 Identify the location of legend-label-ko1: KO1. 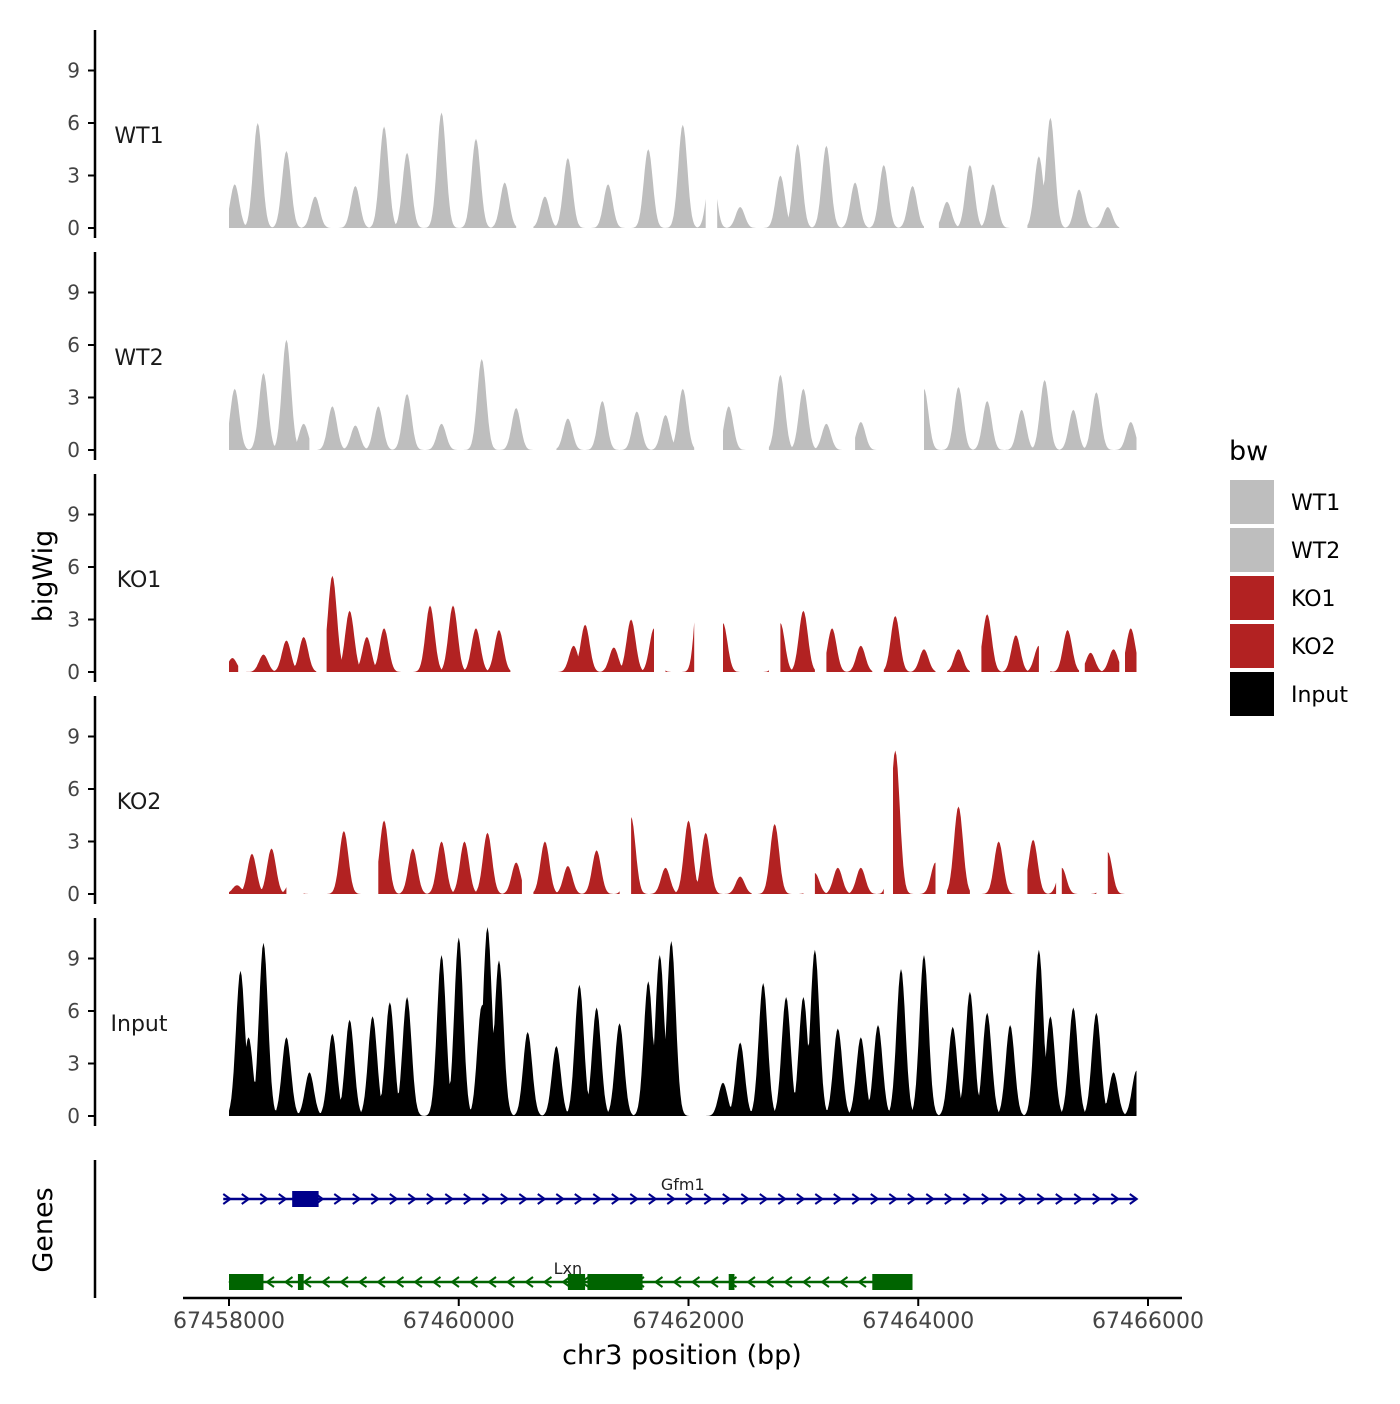
(1313, 599).